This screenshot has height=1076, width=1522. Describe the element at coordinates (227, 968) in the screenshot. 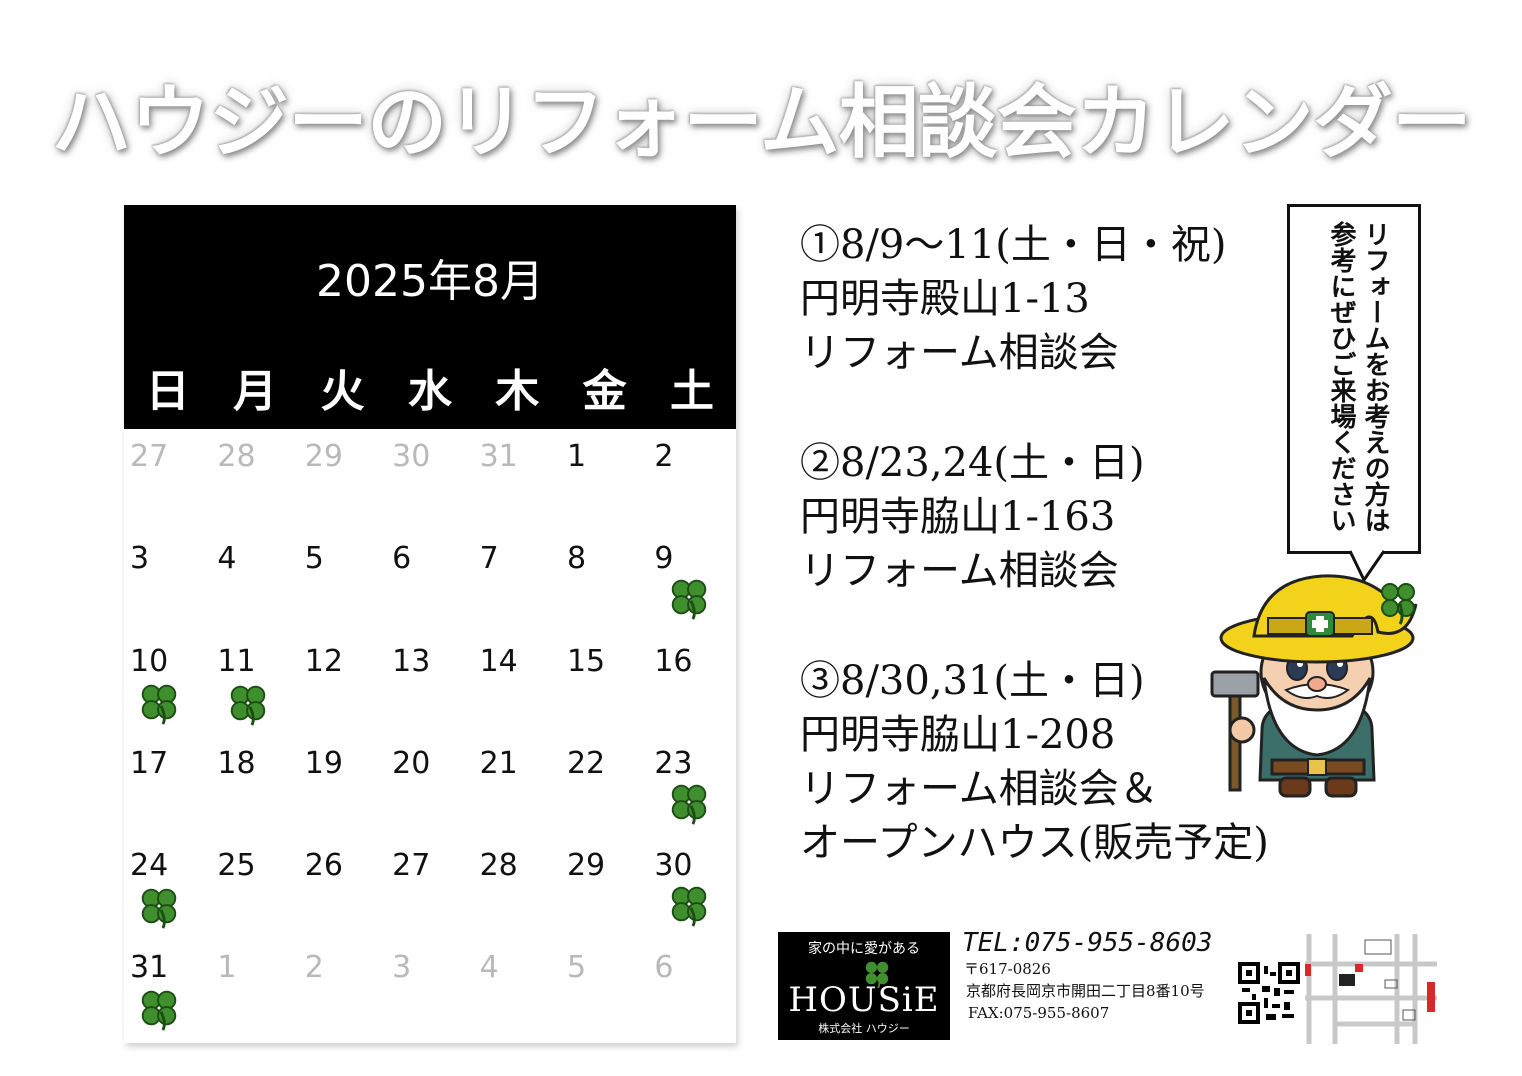

I see `calendar-day-number: 1` at that location.